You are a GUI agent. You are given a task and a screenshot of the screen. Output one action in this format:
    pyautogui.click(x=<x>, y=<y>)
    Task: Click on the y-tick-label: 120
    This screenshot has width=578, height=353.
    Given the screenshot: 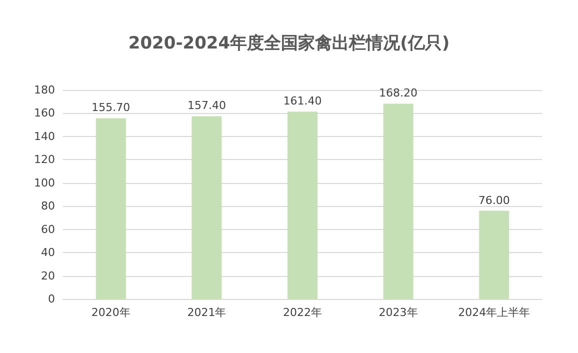 What is the action you would take?
    pyautogui.click(x=44, y=159)
    